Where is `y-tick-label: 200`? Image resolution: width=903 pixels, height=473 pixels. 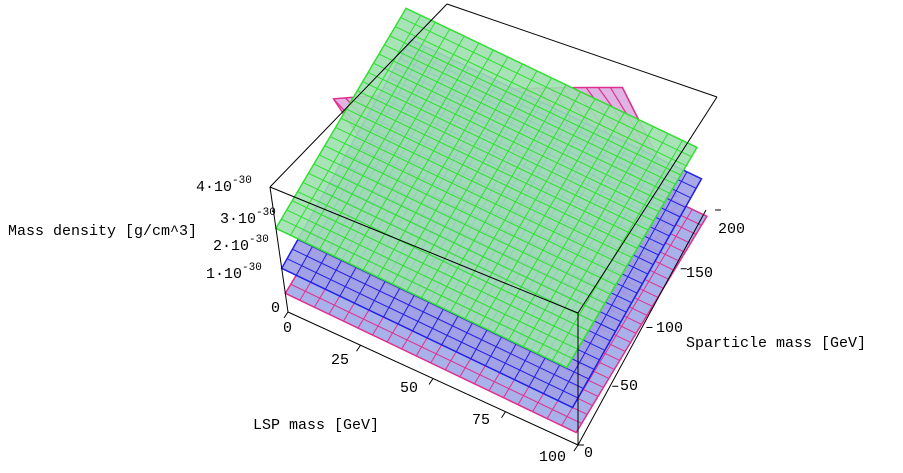 y-tick-label: 200 is located at coordinates (731, 229).